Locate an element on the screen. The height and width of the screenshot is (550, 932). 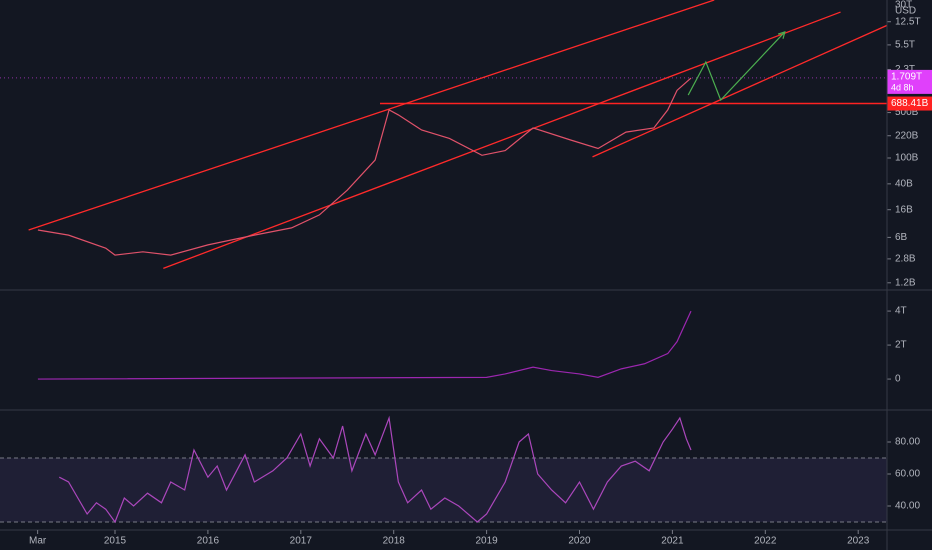
arrow-head is located at coordinates (781, 35).